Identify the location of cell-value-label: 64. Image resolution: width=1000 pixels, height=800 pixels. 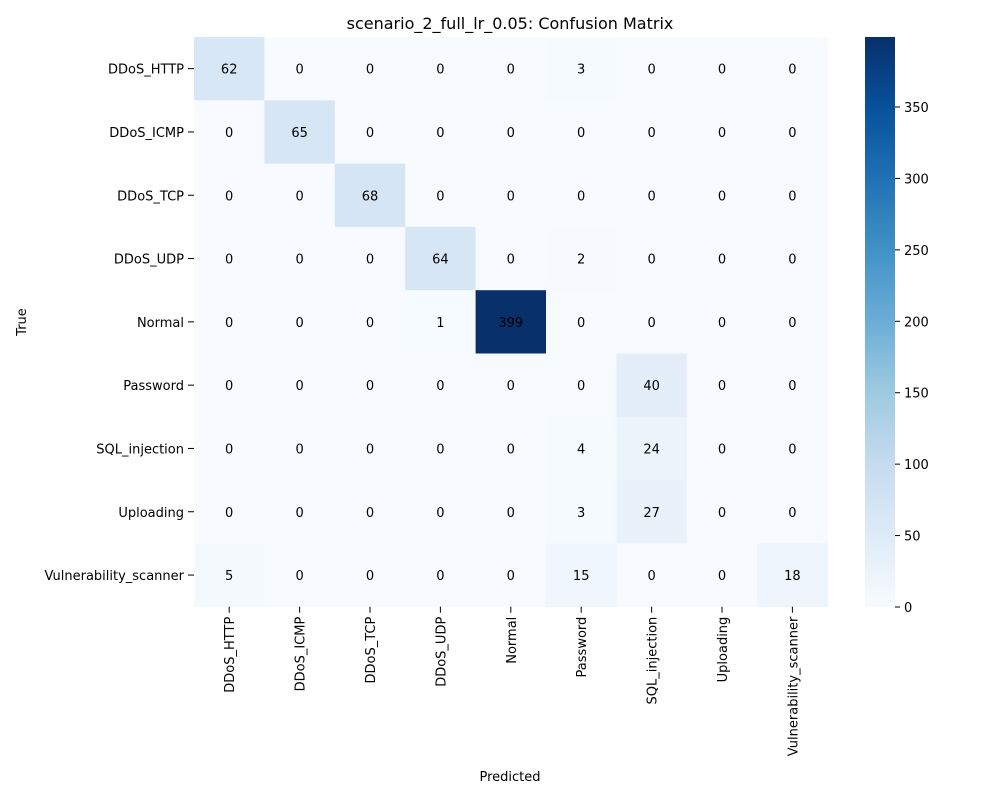
(440, 260).